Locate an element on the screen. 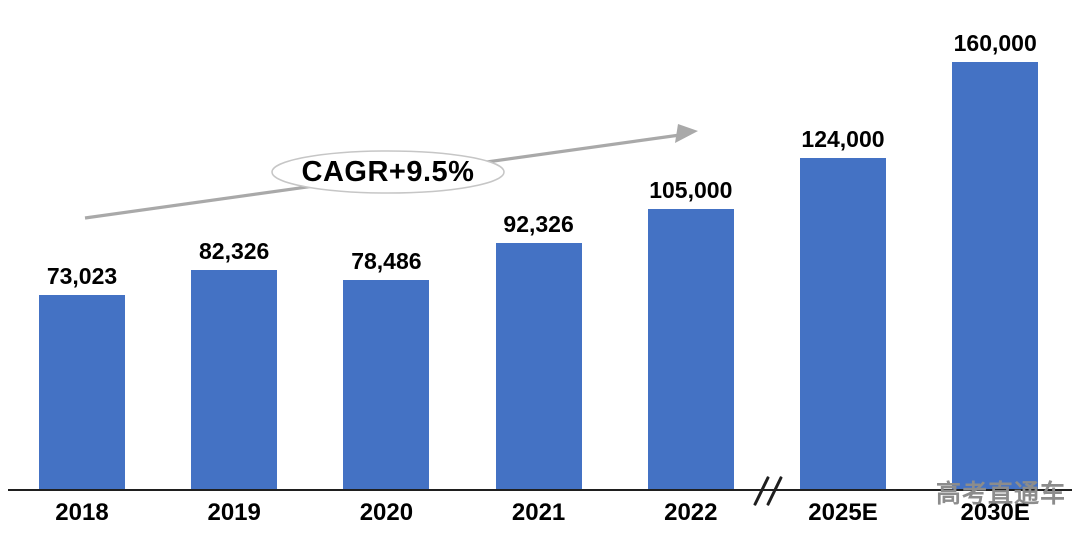 This screenshot has width=1080, height=540. bar-value-label: 160,000 is located at coordinates (995, 43).